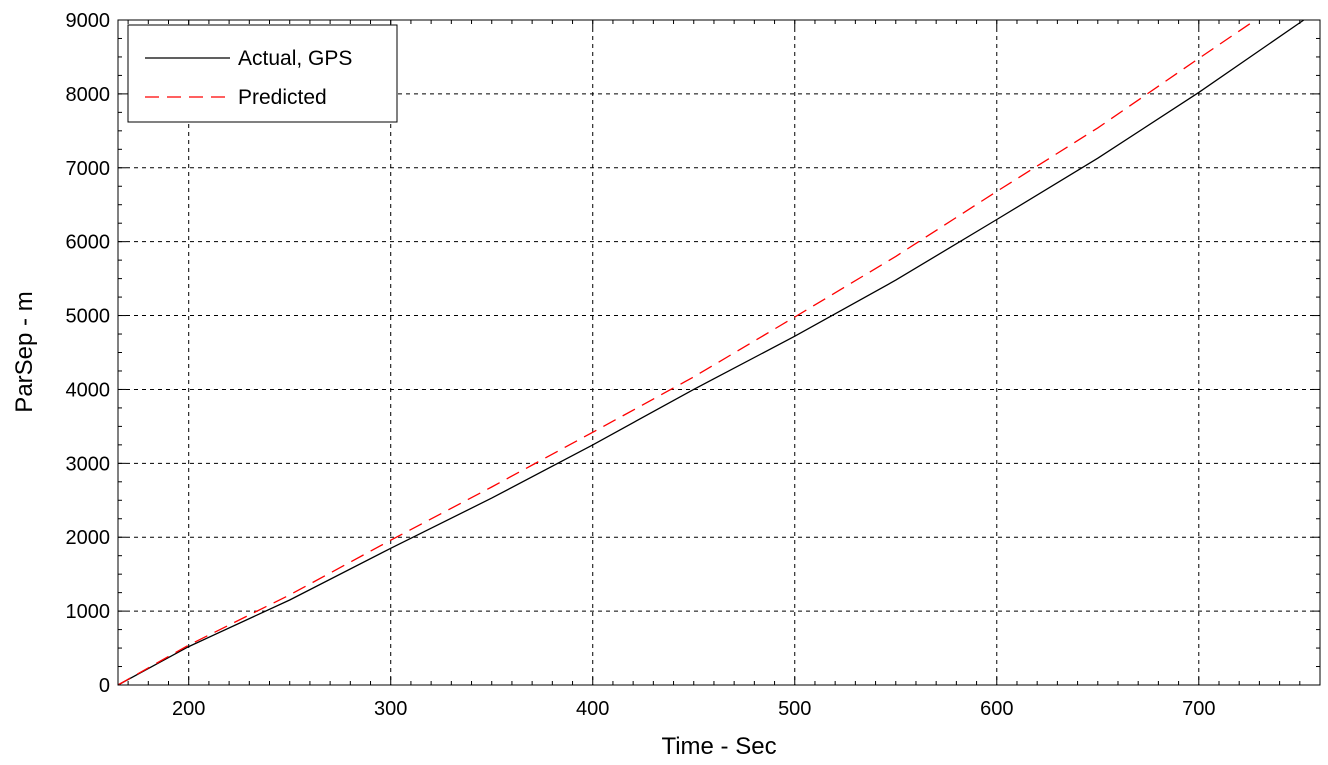 The image size is (1328, 765). I want to click on y-tick-label: 2000, so click(88, 538).